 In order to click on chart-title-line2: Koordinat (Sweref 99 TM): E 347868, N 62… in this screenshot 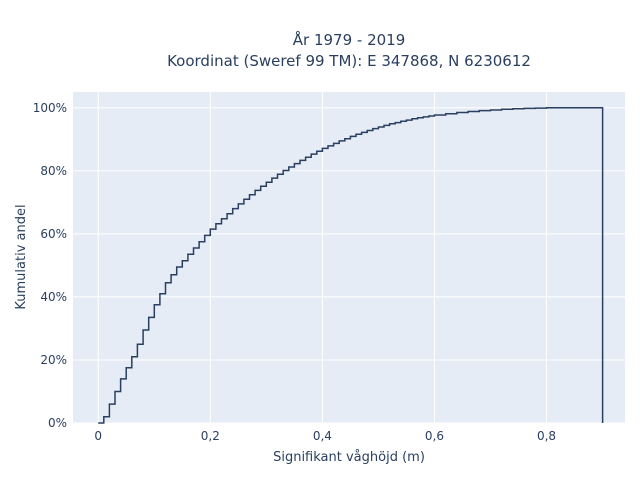, I will do `click(349, 61)`.